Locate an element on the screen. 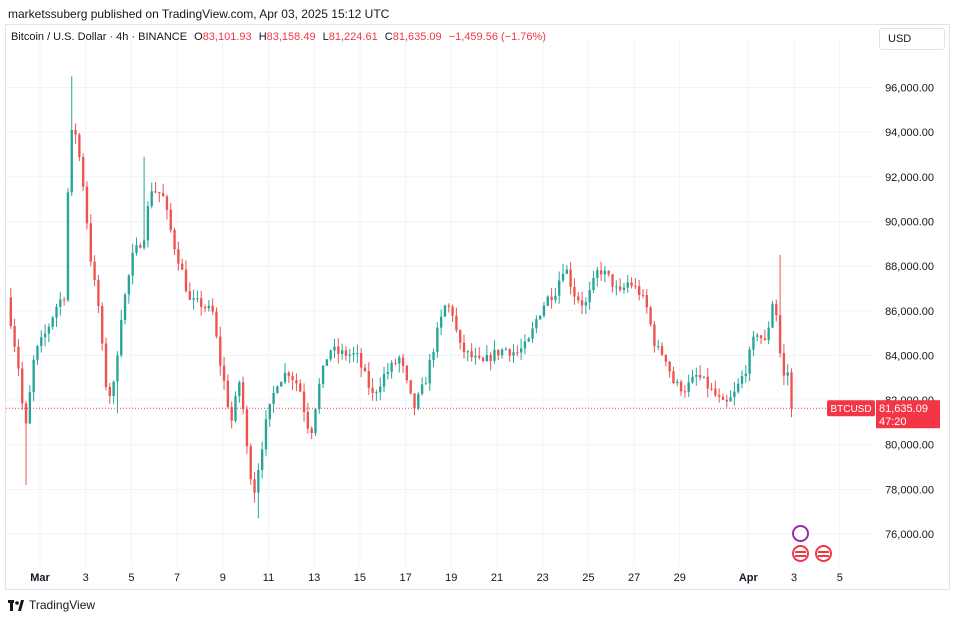 The width and height of the screenshot is (959, 620). price-tag is located at coordinates (908, 414).